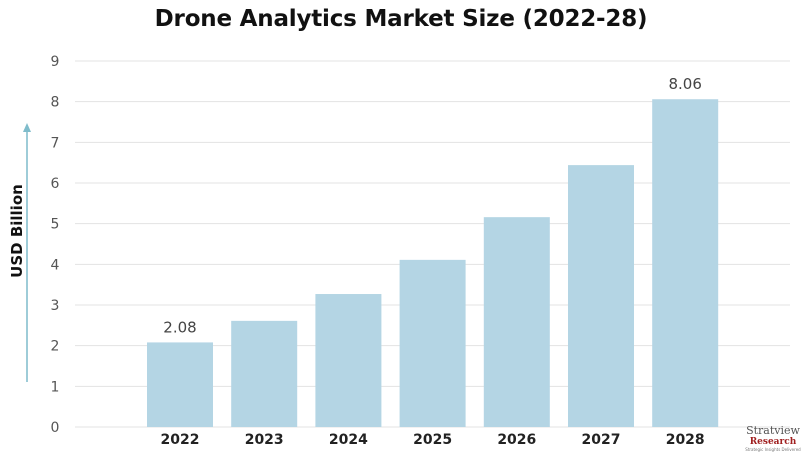 This screenshot has height=459, width=802. What do you see at coordinates (773, 449) in the screenshot?
I see `logo-tagline: Strategic Insights Delivered` at bounding box center [773, 449].